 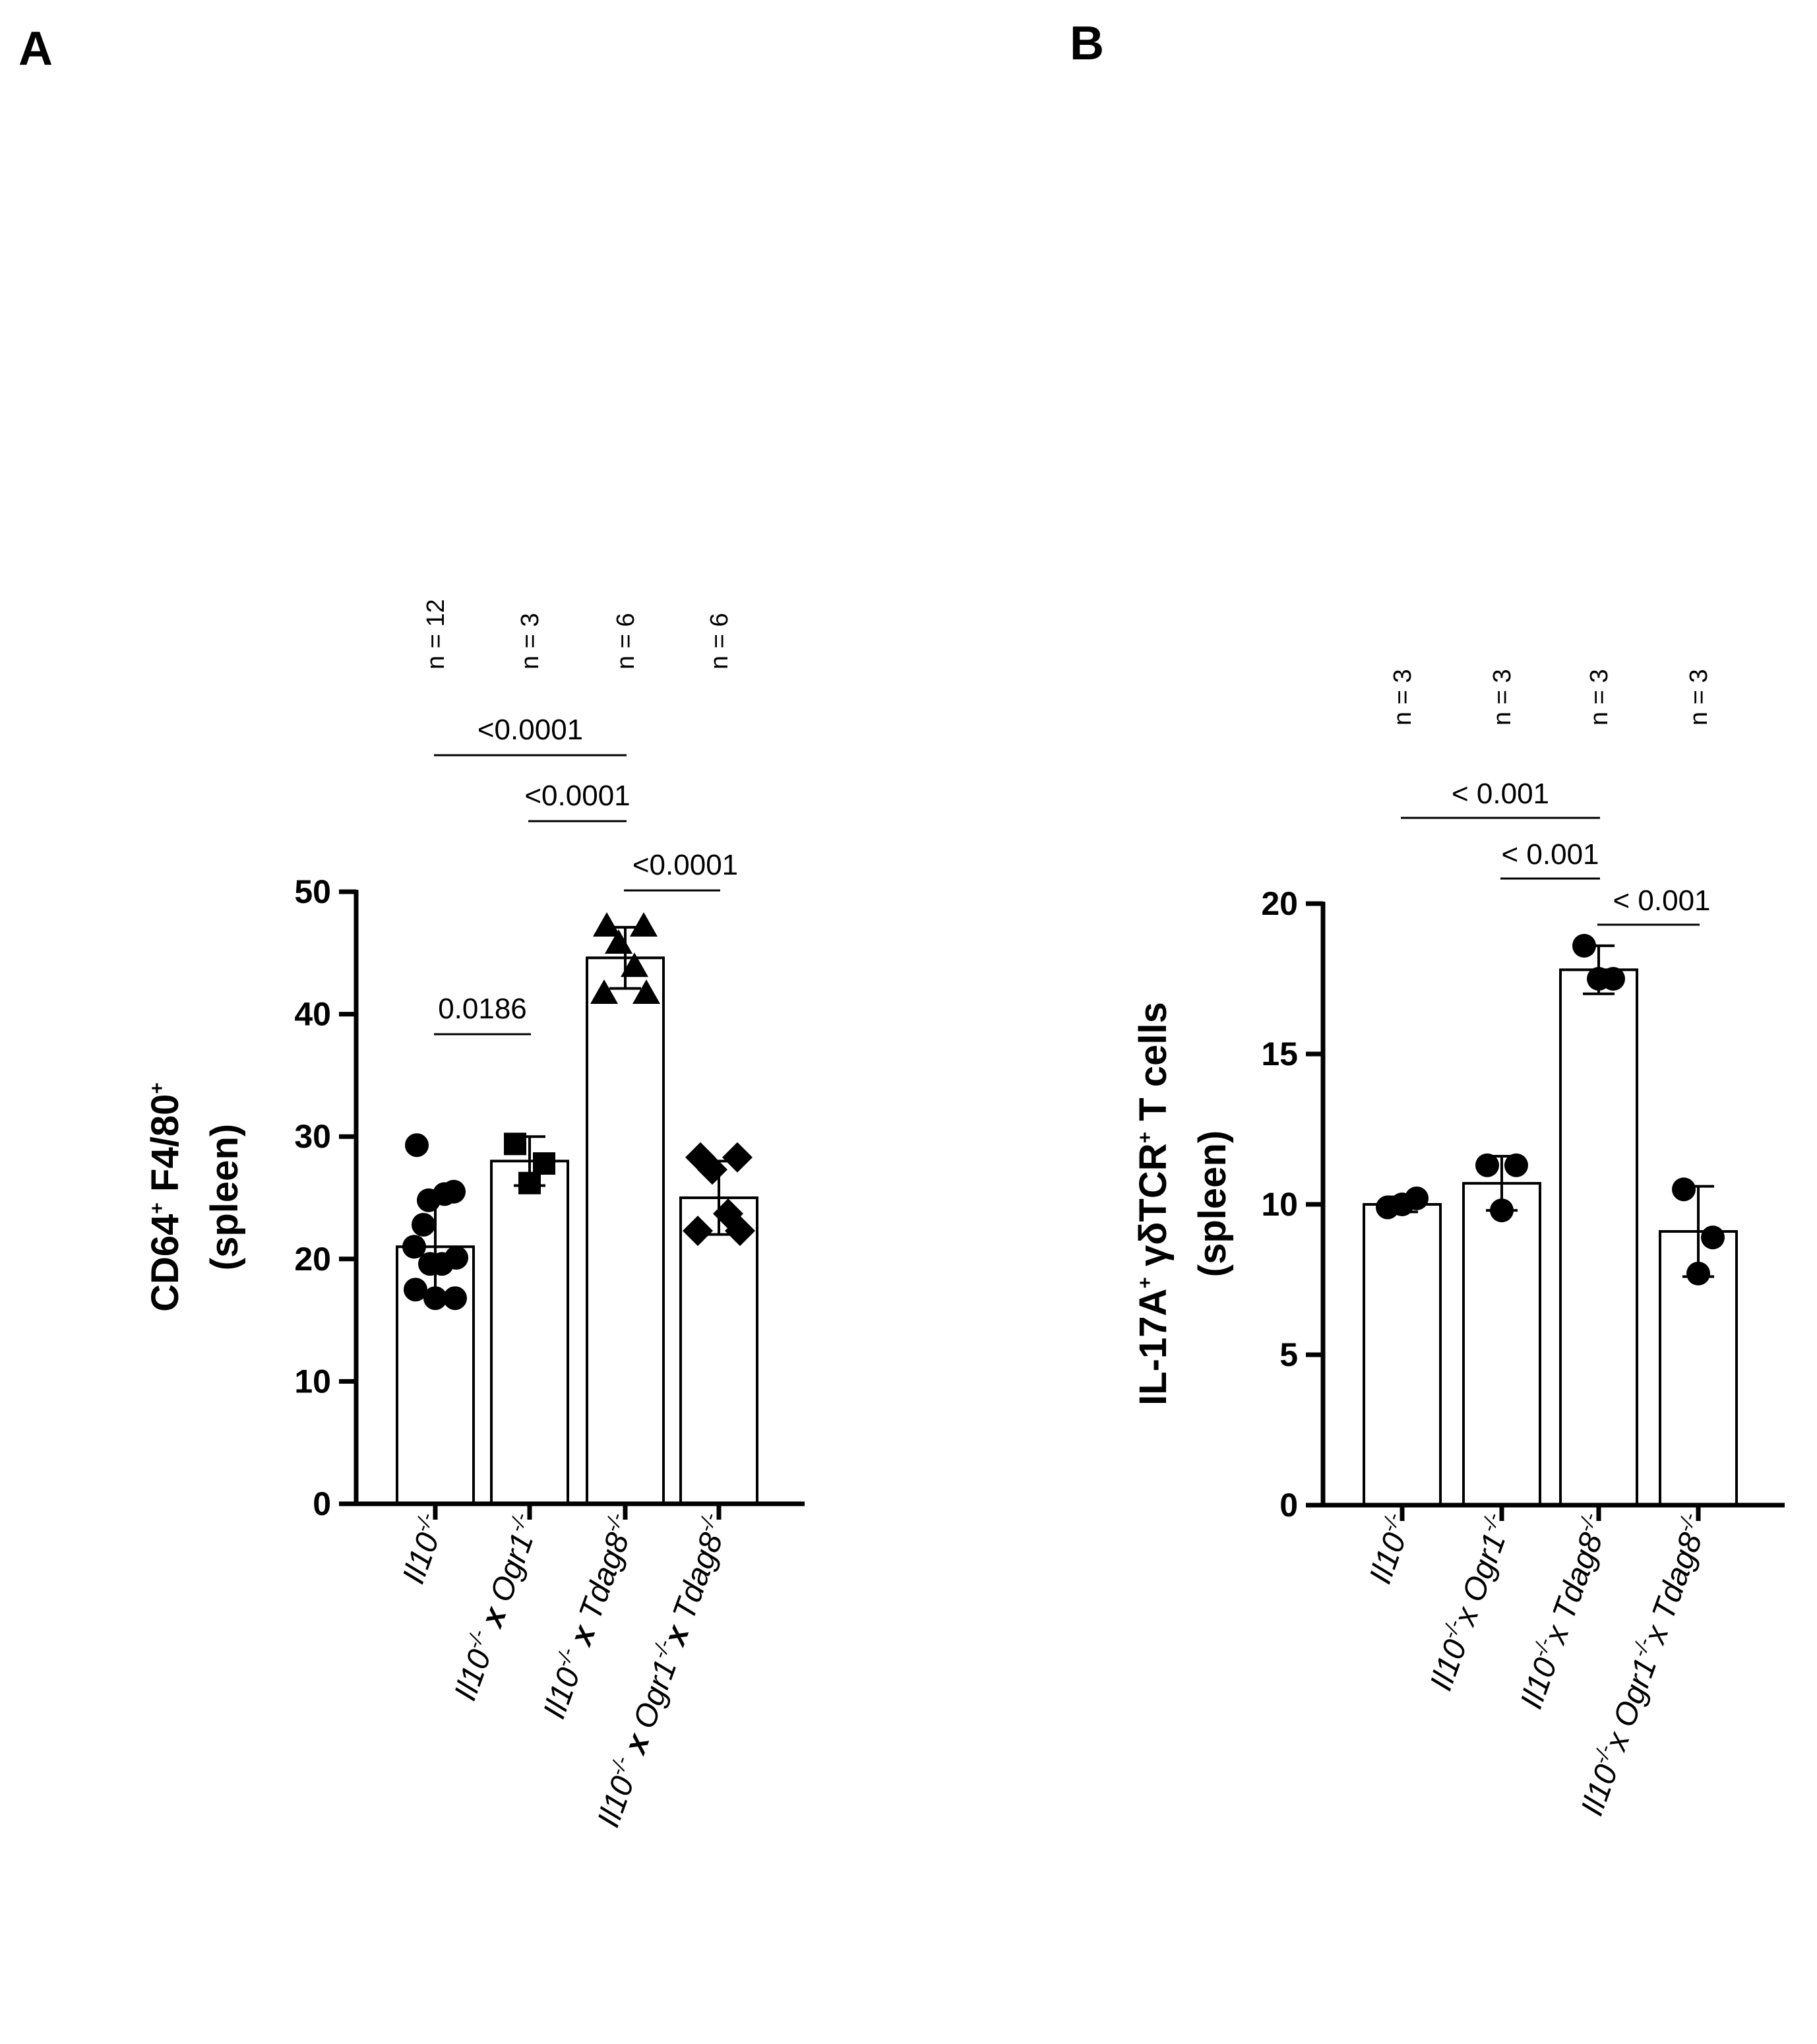 I want to click on category-label: Il10-/- x Tdag8-/-, so click(x=588, y=1616).